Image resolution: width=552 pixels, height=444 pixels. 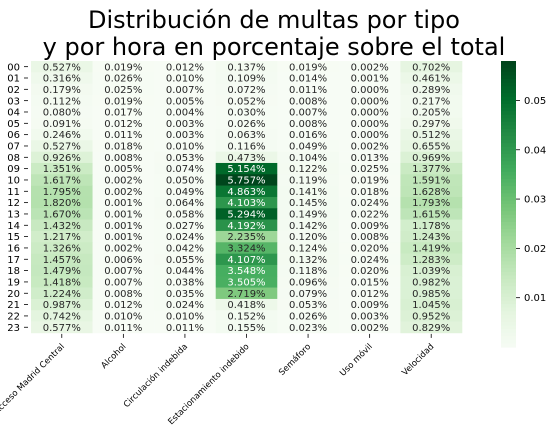 What do you see at coordinates (185, 294) in the screenshot?
I see `cell-value-label: 0.035%` at bounding box center [185, 294].